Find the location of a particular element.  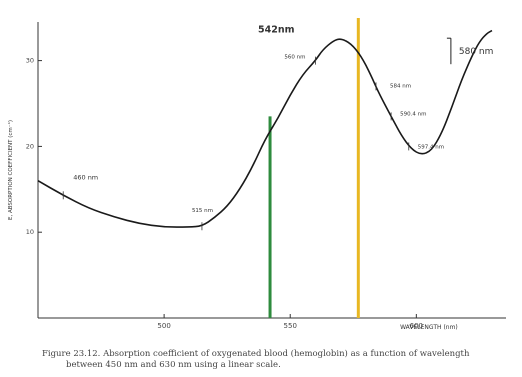

chart-vertical-lines is located at coordinates (314, 168).